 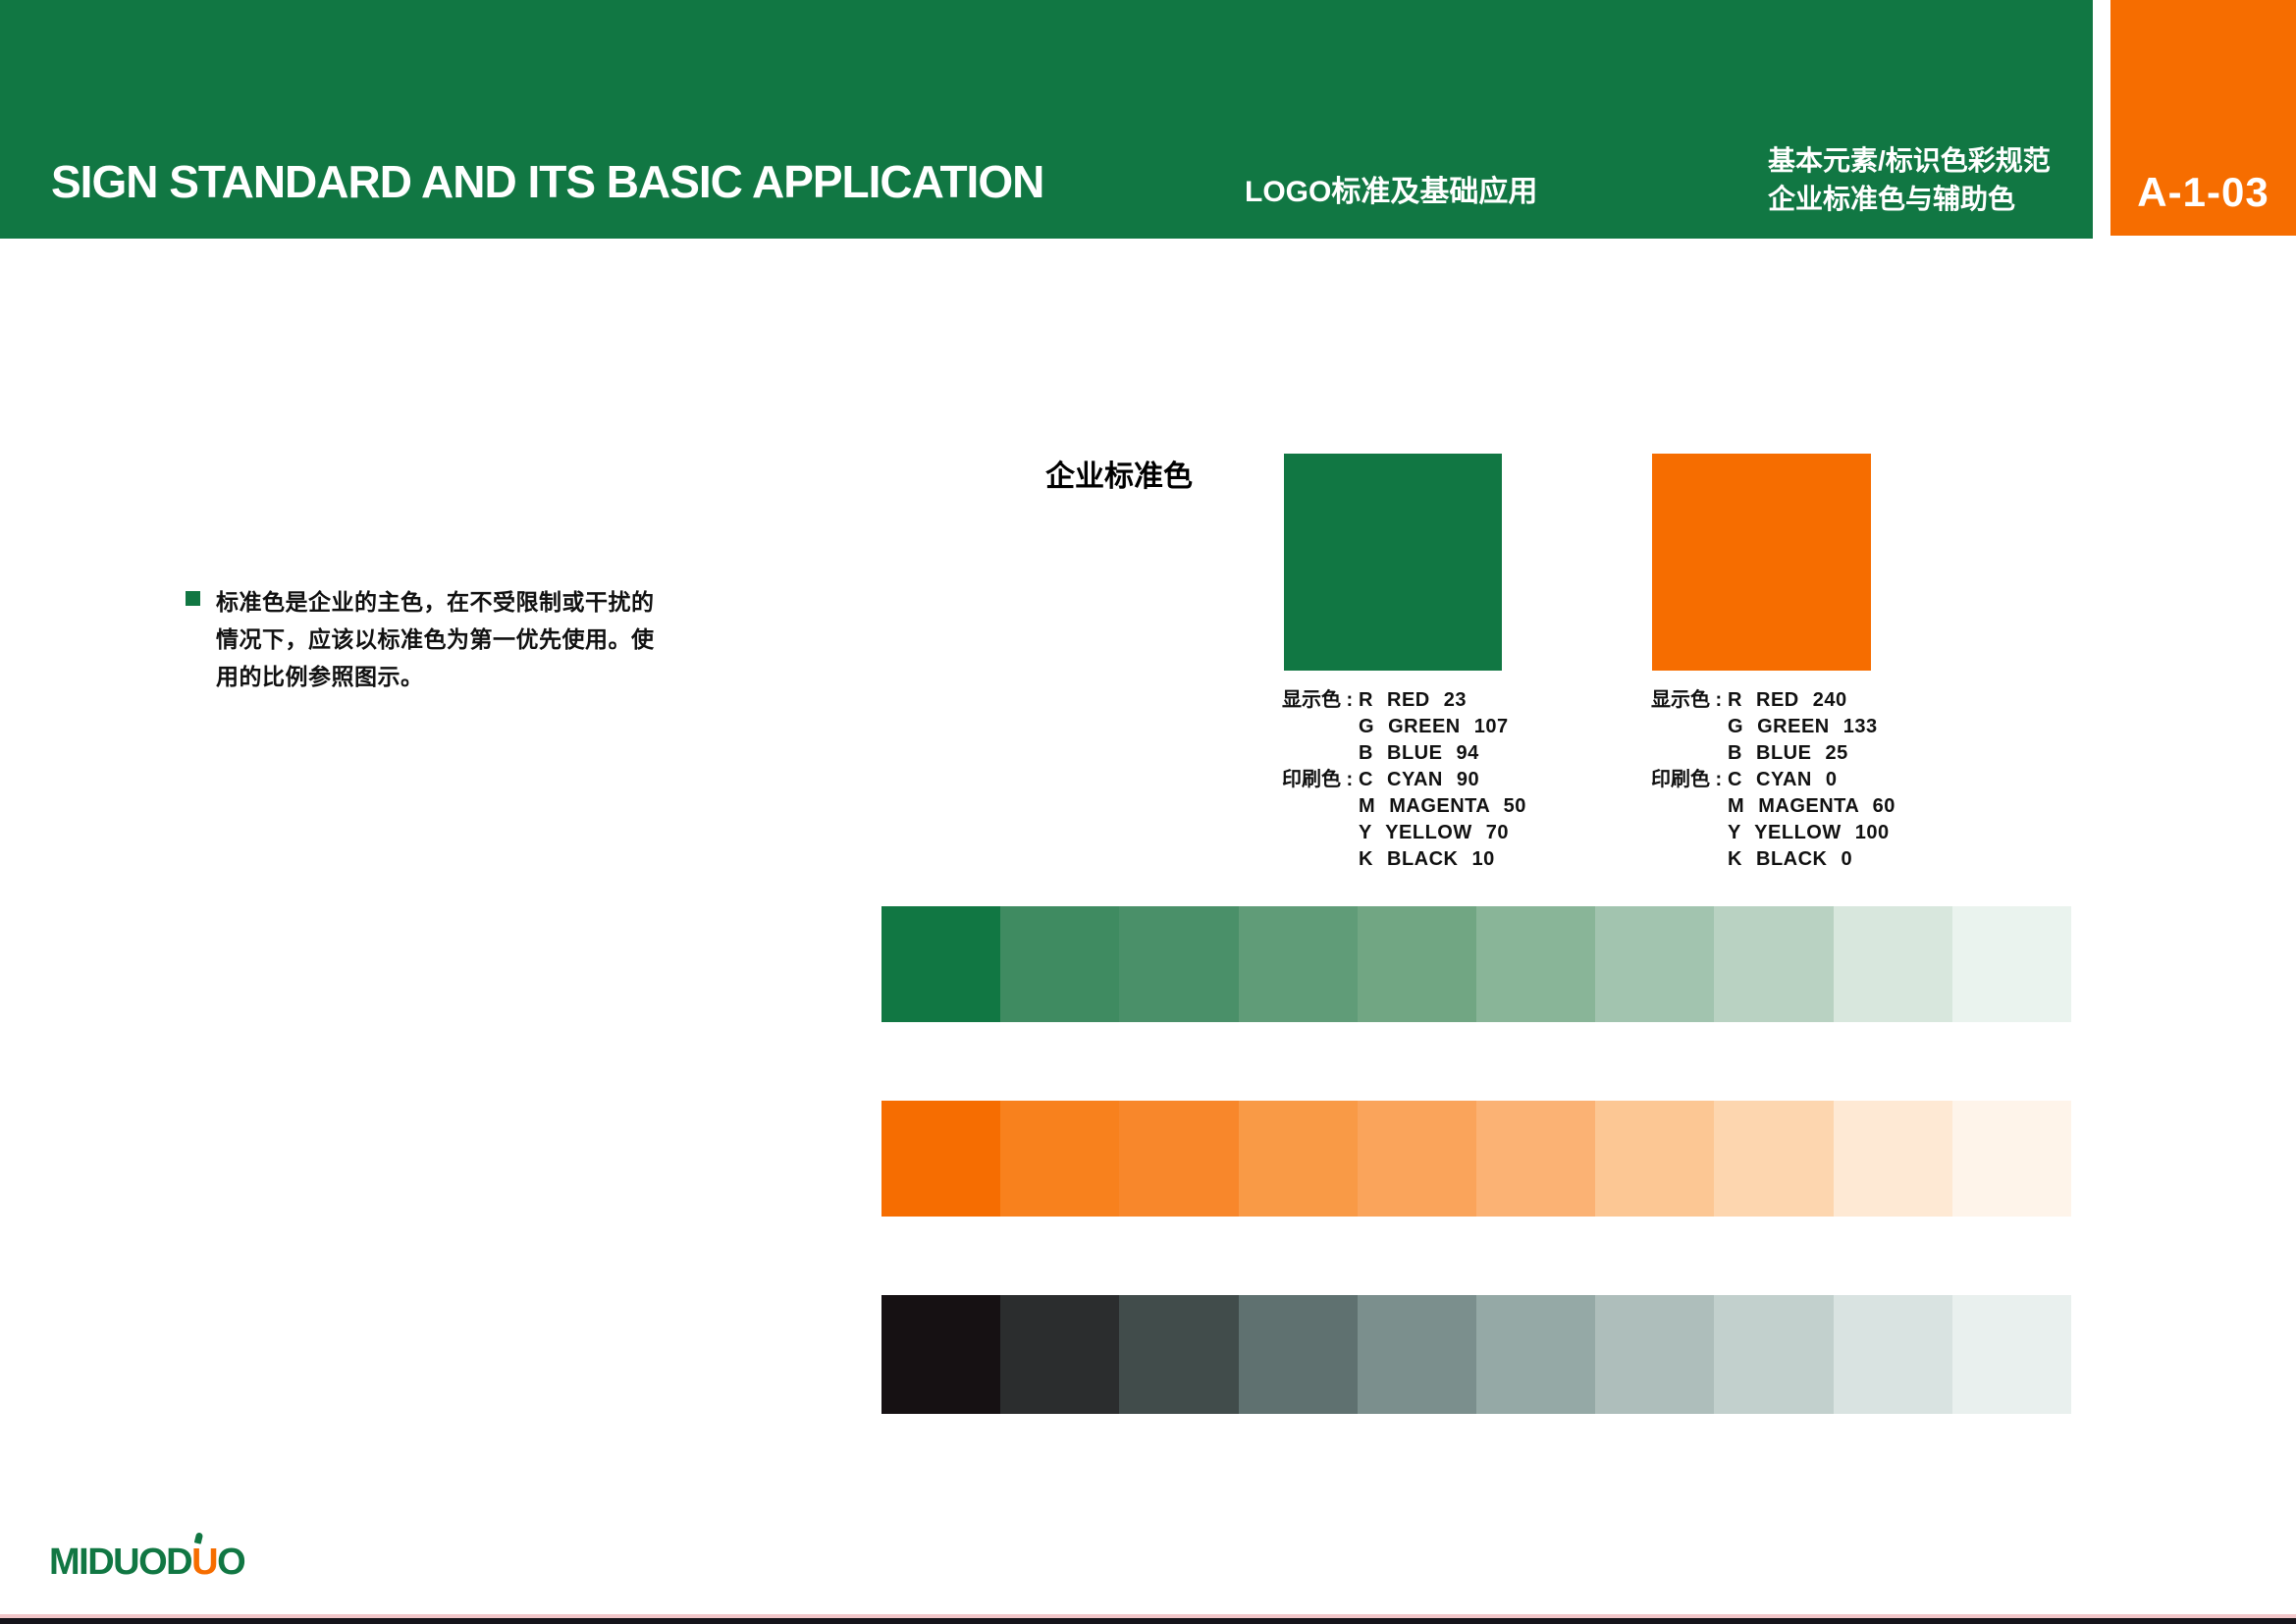 What do you see at coordinates (1419, 779) in the screenshot?
I see `color-value: C CYAN 90` at bounding box center [1419, 779].